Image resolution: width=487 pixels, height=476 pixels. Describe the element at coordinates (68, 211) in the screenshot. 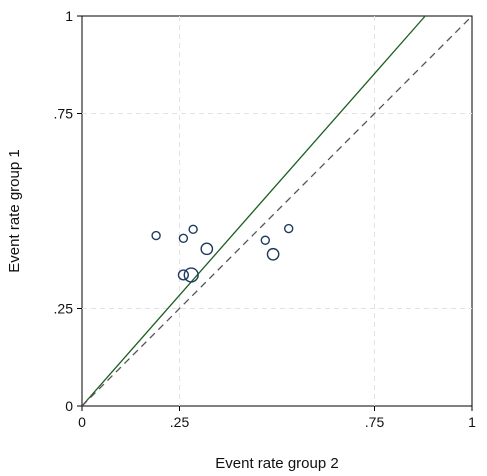

I see `y-axis-ticks: 0 .25 .75 1` at that location.